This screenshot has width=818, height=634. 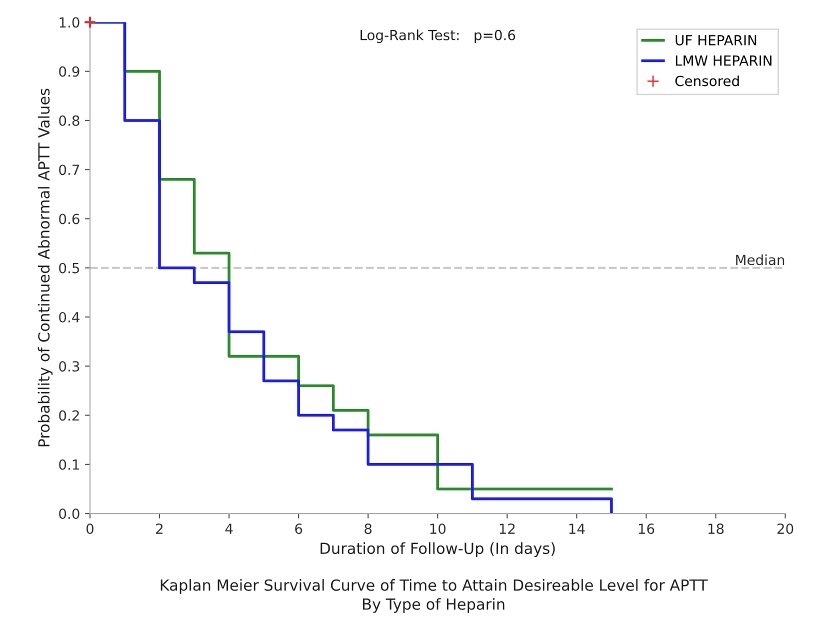 I want to click on y-tick-label: 1.0, so click(x=70, y=22).